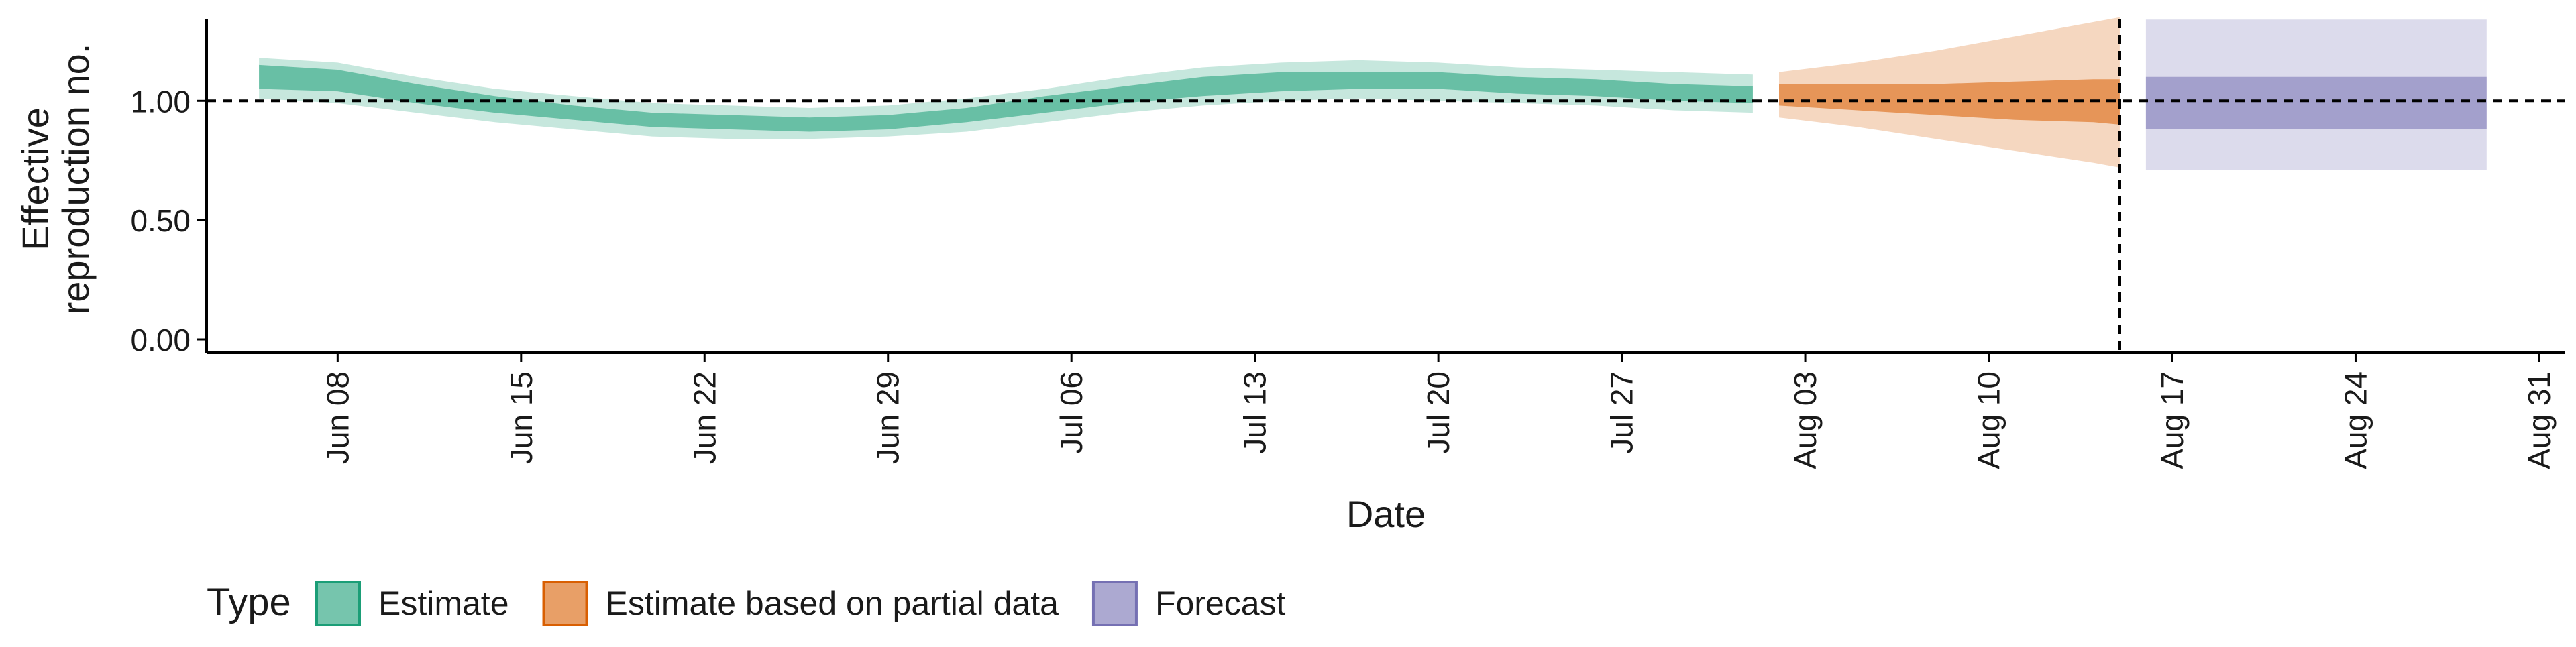  What do you see at coordinates (704, 417) in the screenshot?
I see `x-tick-label: Jun 22` at bounding box center [704, 417].